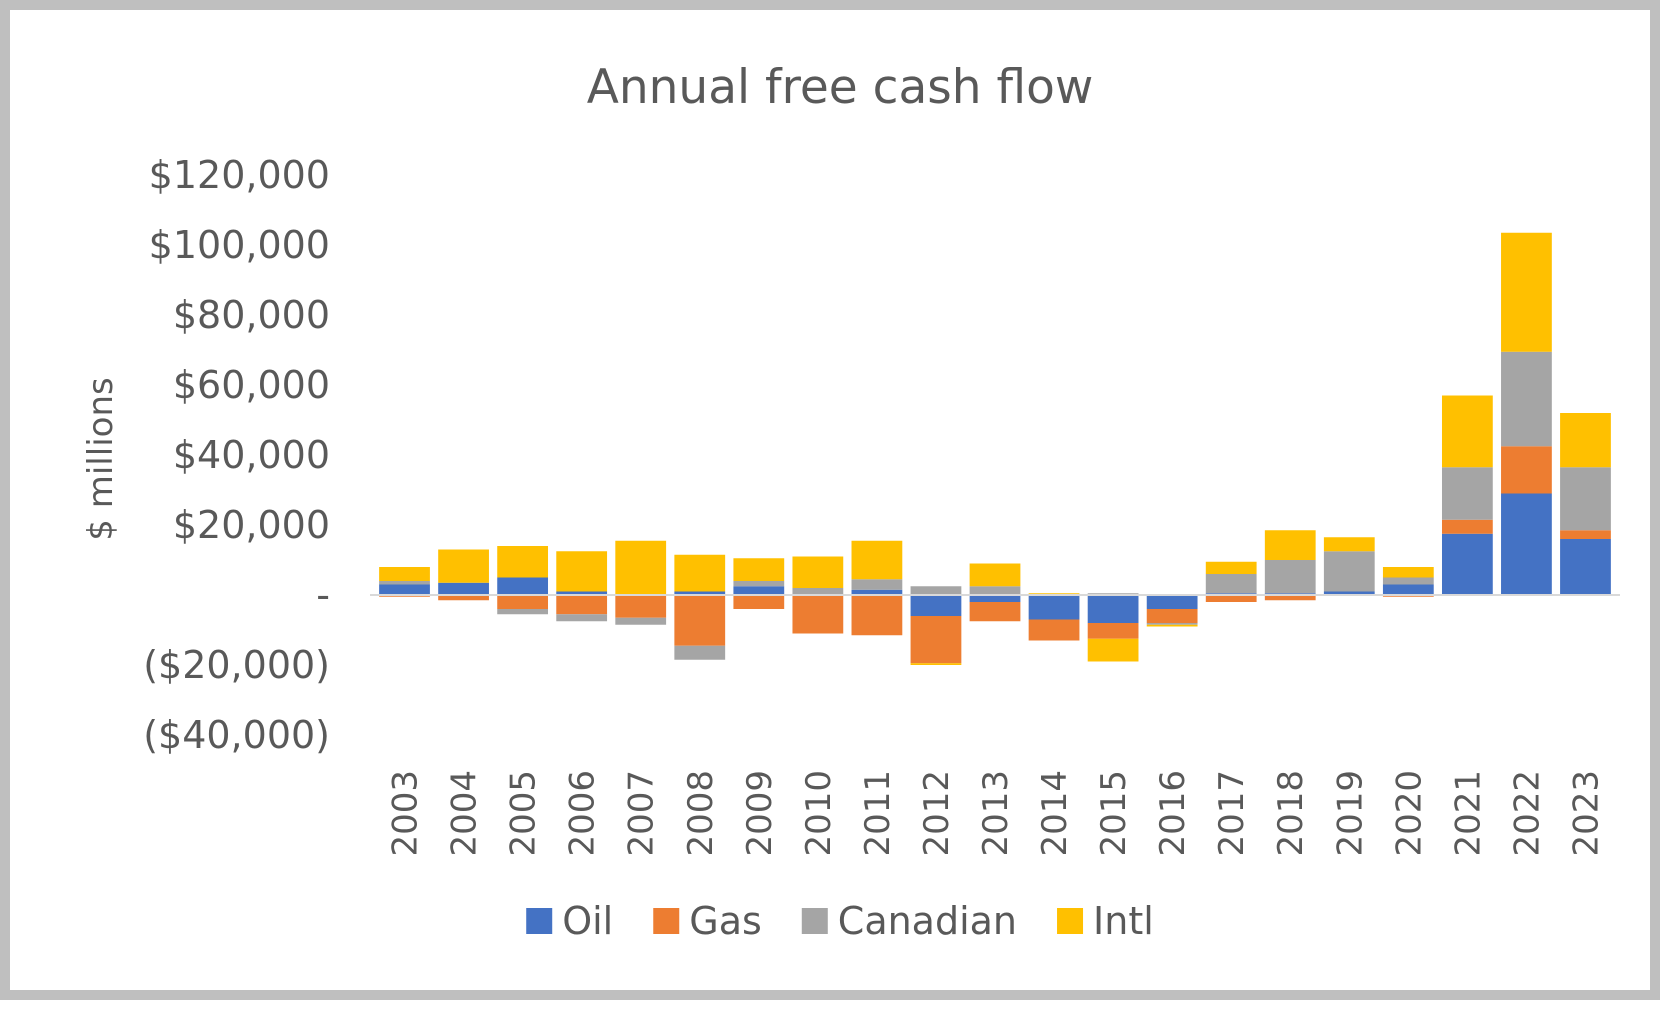 The image size is (1660, 1010). Describe the element at coordinates (818, 614) in the screenshot. I see `bar-gas-2010` at that location.